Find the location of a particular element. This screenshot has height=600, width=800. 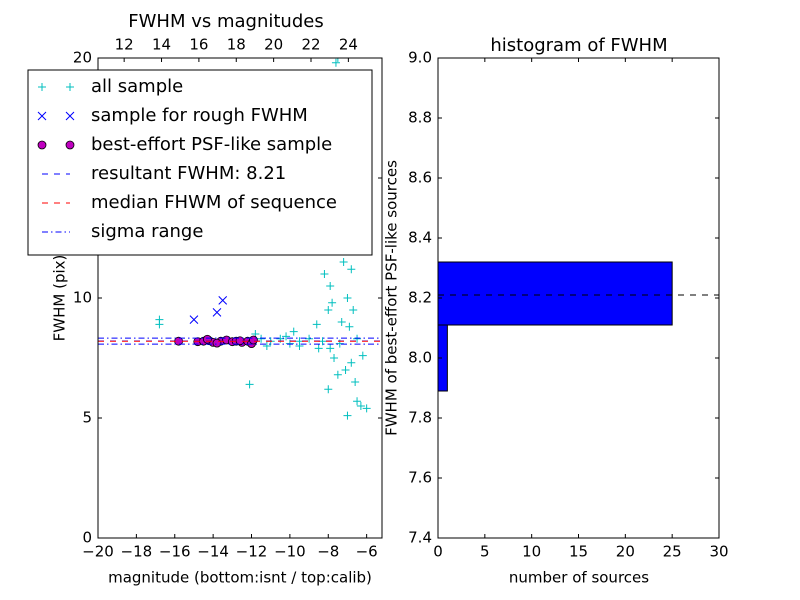

y-tick-label: 7.4 is located at coordinates (420, 538).